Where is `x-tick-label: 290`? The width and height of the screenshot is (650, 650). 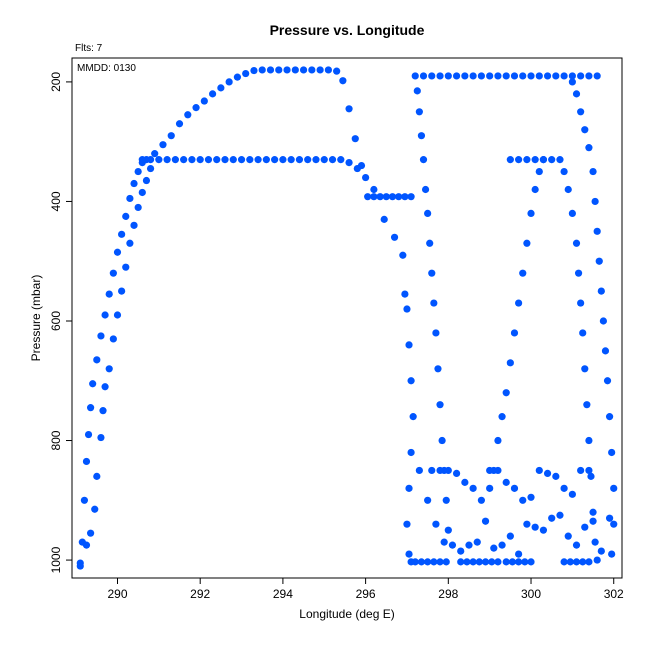 x-tick-label: 290 is located at coordinates (117, 594).